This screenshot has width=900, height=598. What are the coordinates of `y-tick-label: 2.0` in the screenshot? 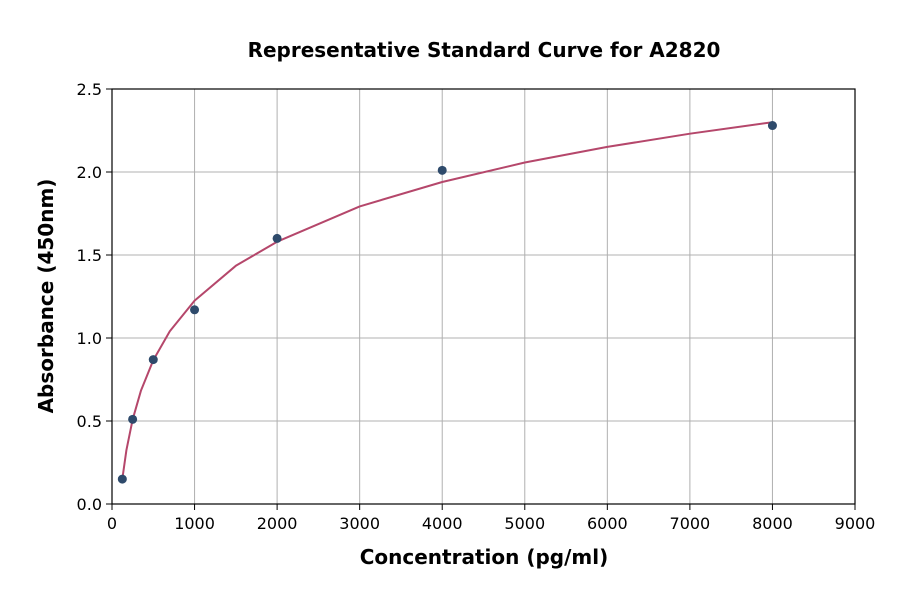 It's located at (89, 172).